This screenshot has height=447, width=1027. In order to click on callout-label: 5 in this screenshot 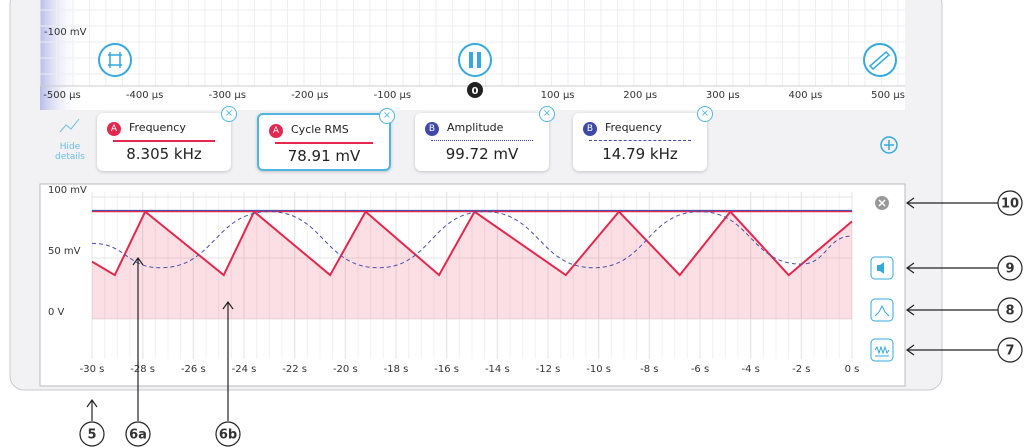, I will do `click(91, 435)`.